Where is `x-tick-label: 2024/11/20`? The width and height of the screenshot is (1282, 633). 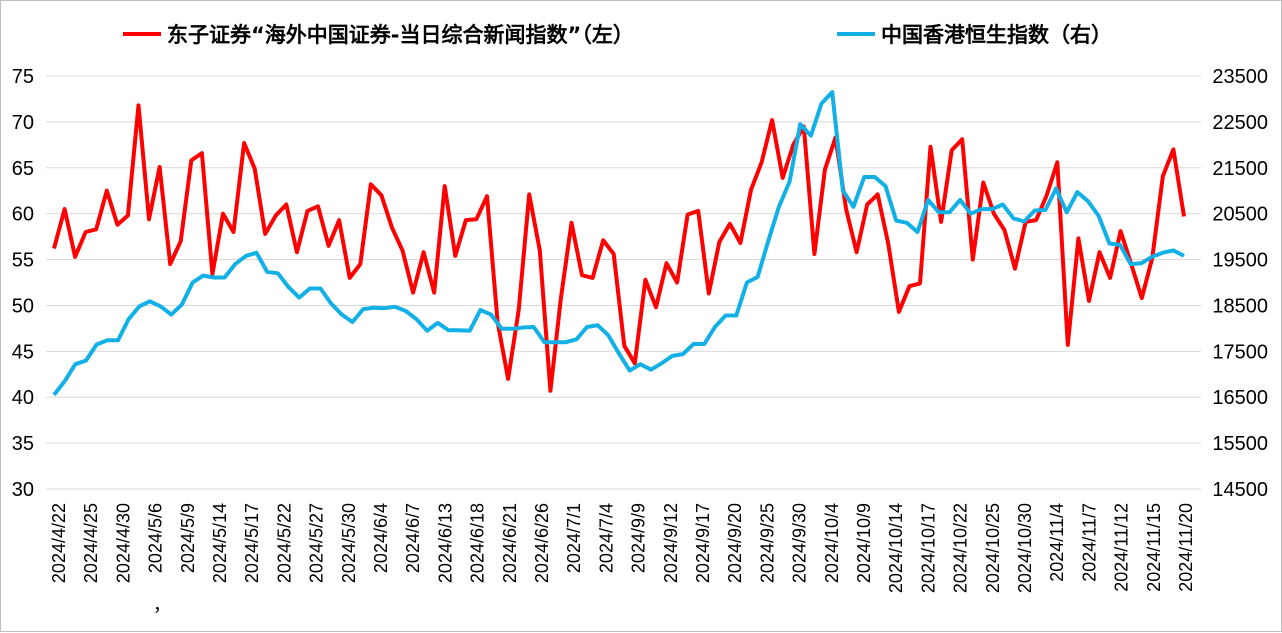 x-tick-label: 2024/11/20 is located at coordinates (1186, 547).